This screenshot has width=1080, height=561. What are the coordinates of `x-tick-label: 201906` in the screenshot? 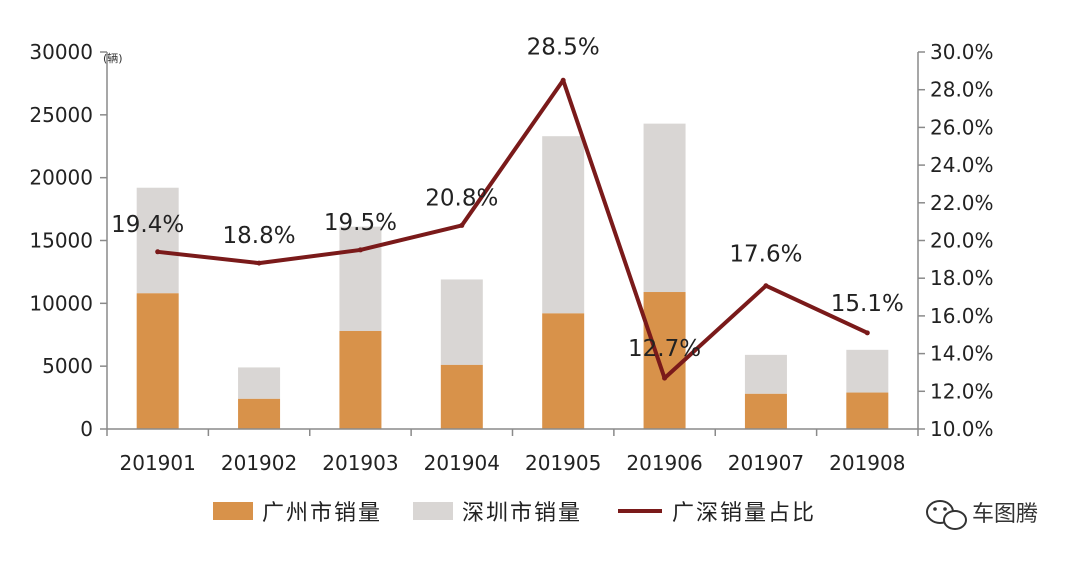 It's located at (664, 463).